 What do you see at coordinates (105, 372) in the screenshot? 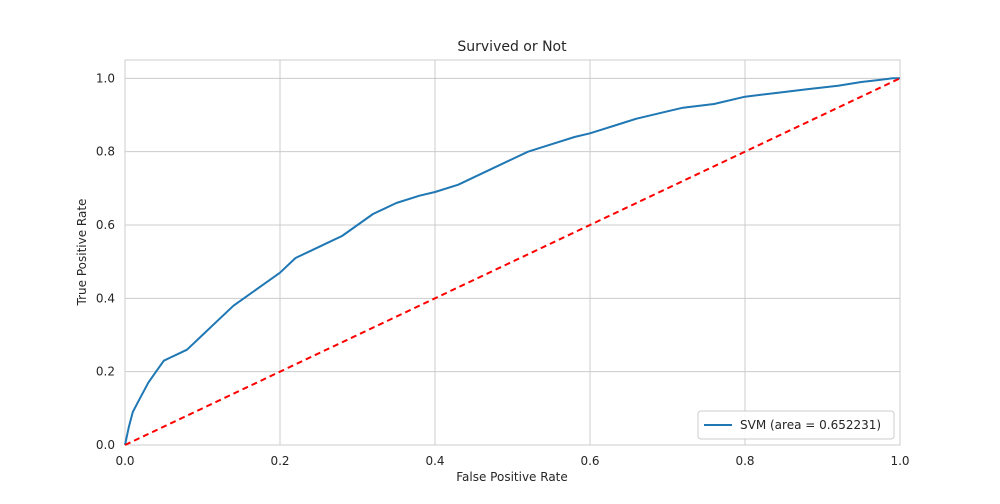
I see `y-tick-label: 0.2` at bounding box center [105, 372].